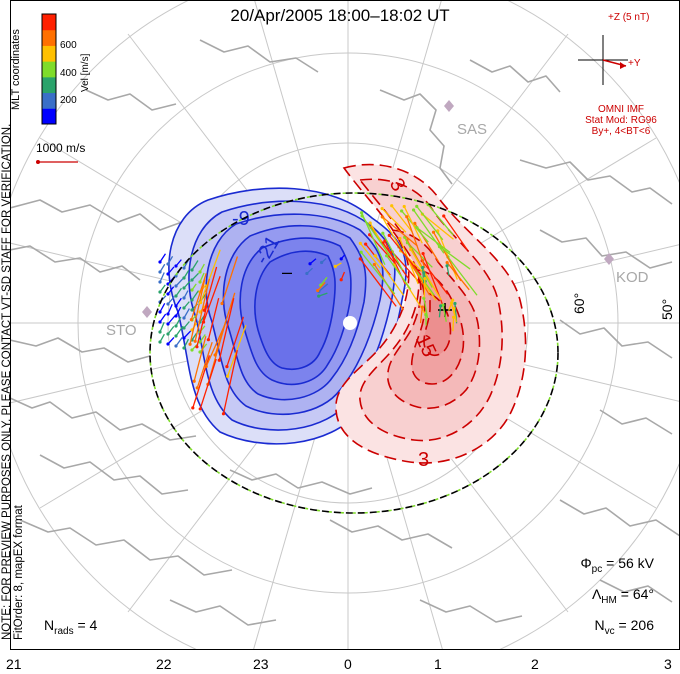  Describe the element at coordinates (14, 664) in the screenshot. I see `mlt-tick-21: 21` at that location.